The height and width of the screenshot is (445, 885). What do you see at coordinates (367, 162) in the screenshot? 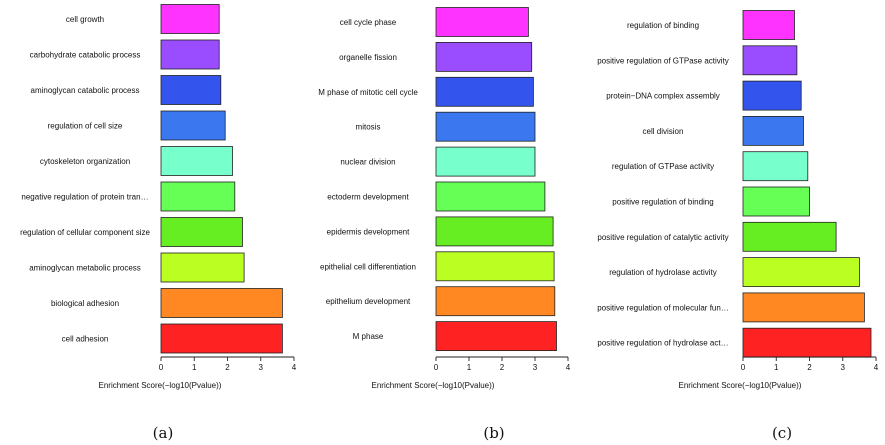
I see `category-label: nuclear division` at bounding box center [367, 162].